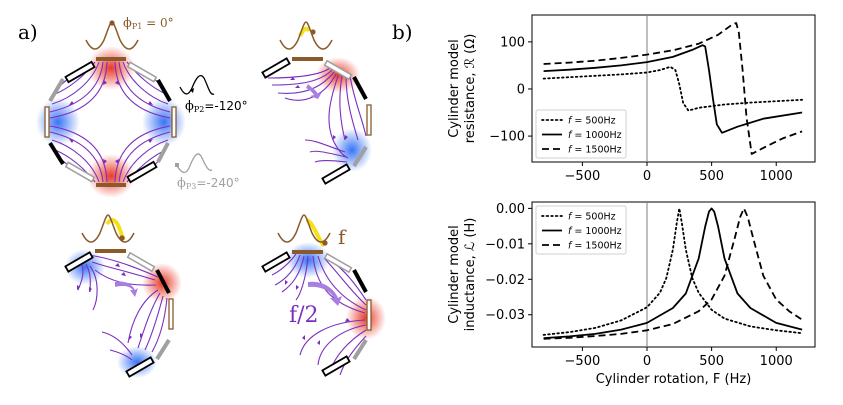 This screenshot has height=405, width=843. I want to click on panel-4-partial: f/2 f, so click(323, 295).